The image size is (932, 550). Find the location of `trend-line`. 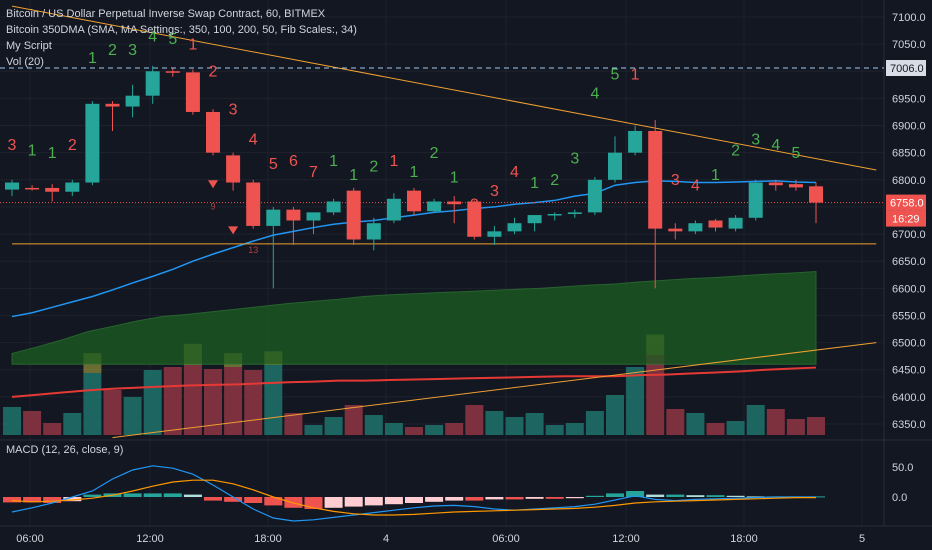

trend-line is located at coordinates (494, 390).